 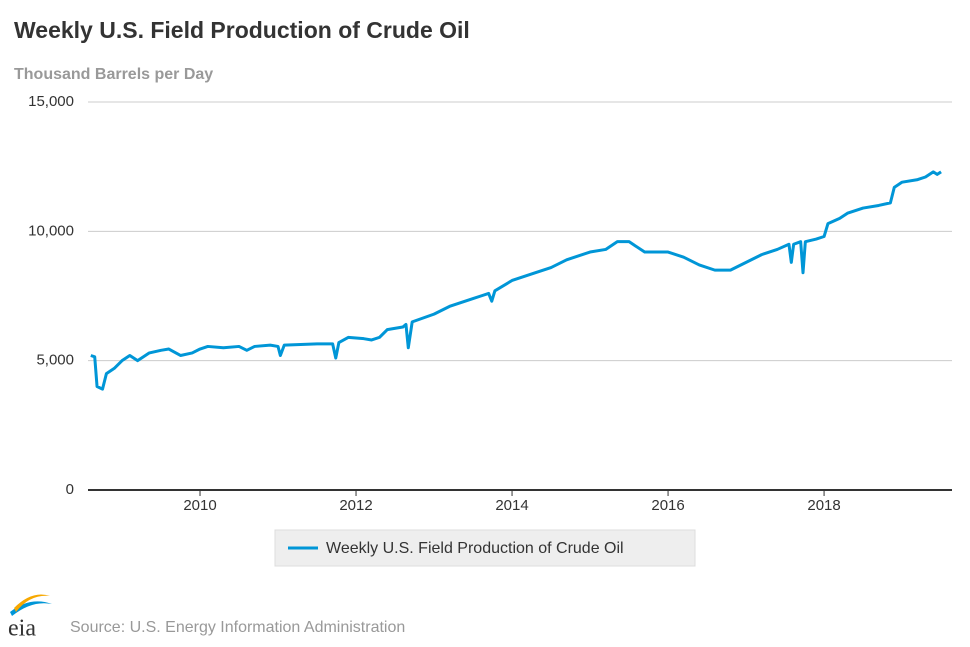 What do you see at coordinates (32, 603) in the screenshot?
I see `logo-swoosh` at bounding box center [32, 603].